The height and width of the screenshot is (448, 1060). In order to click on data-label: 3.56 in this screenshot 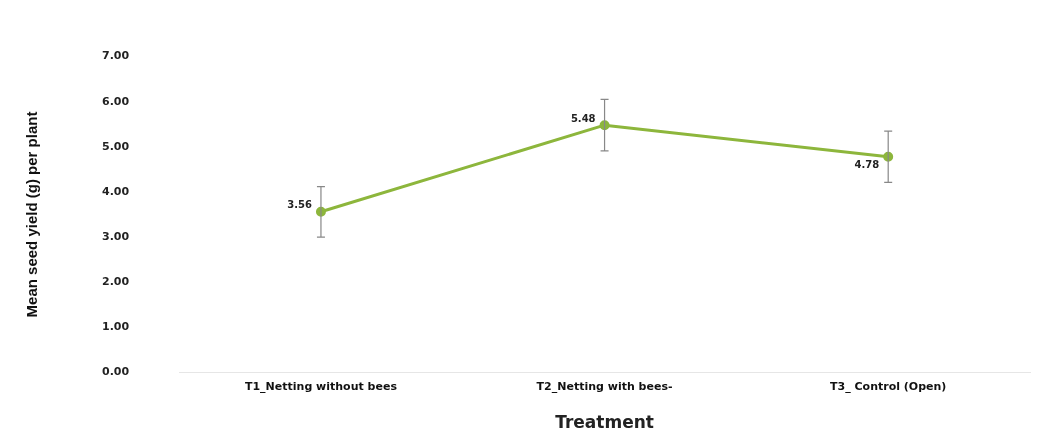, I will do `click(299, 205)`.